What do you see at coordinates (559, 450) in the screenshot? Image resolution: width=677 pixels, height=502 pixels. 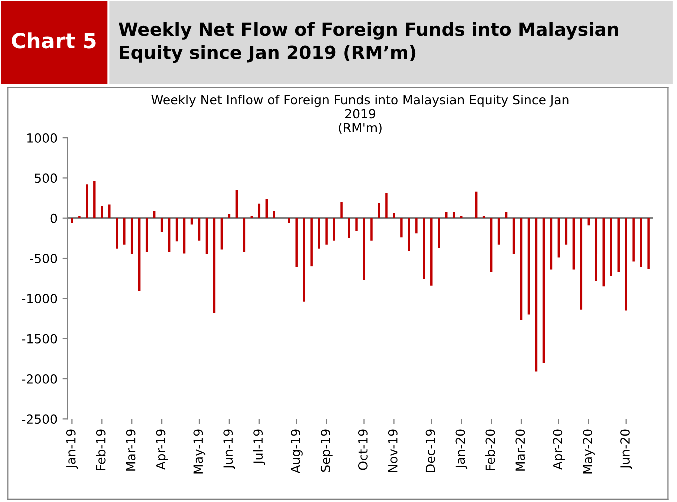 I see `x-tick-label: Apr-20` at bounding box center [559, 450].